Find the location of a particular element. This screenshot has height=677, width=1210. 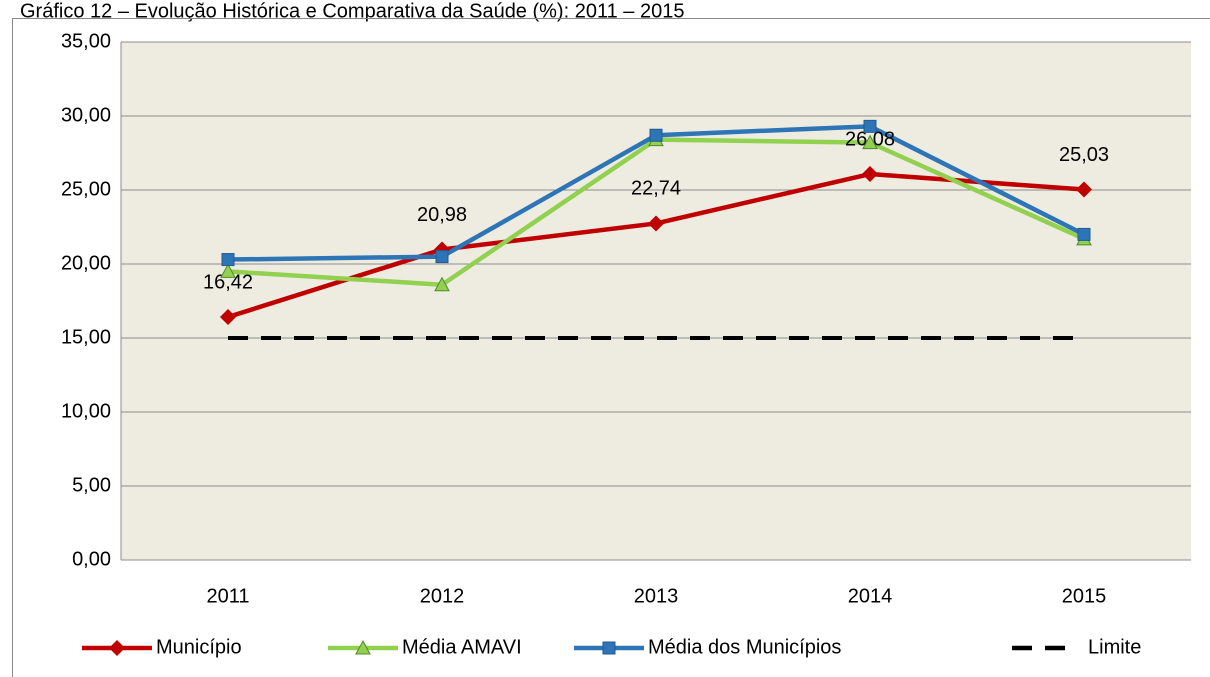

x-tick-label: 2014 is located at coordinates (870, 596).